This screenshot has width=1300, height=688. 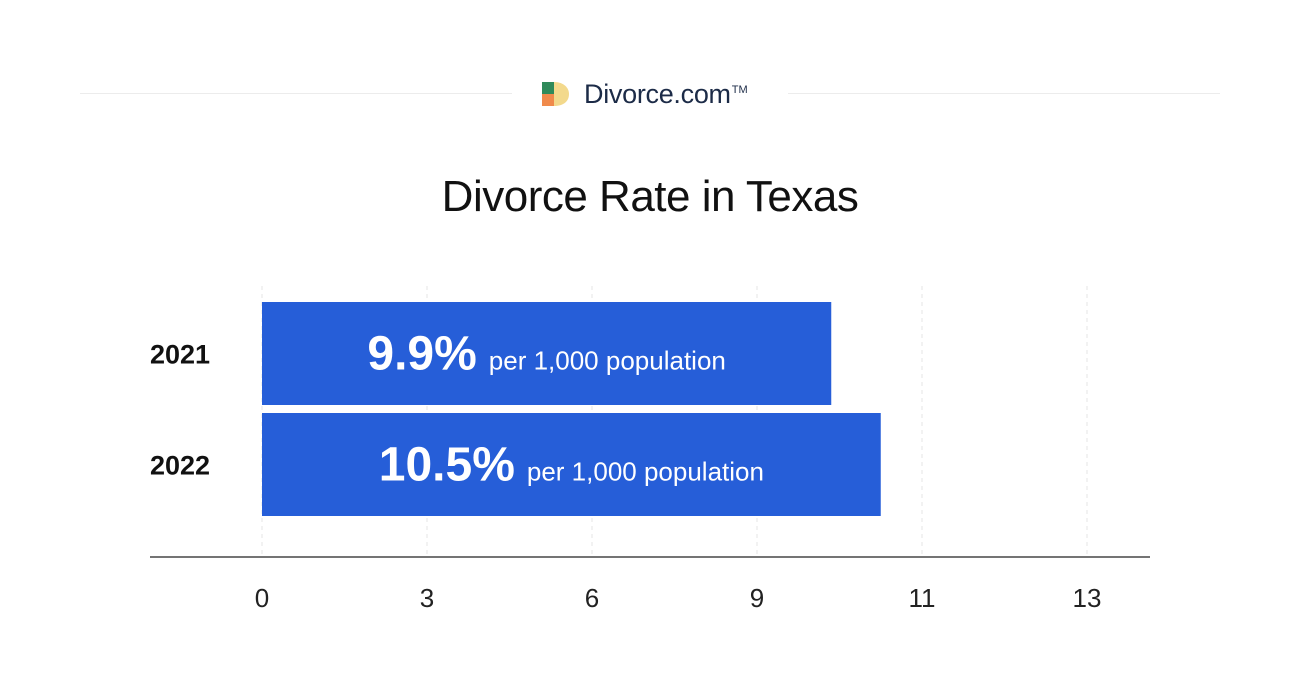 What do you see at coordinates (427, 598) in the screenshot?
I see `x-tick-label: 3` at bounding box center [427, 598].